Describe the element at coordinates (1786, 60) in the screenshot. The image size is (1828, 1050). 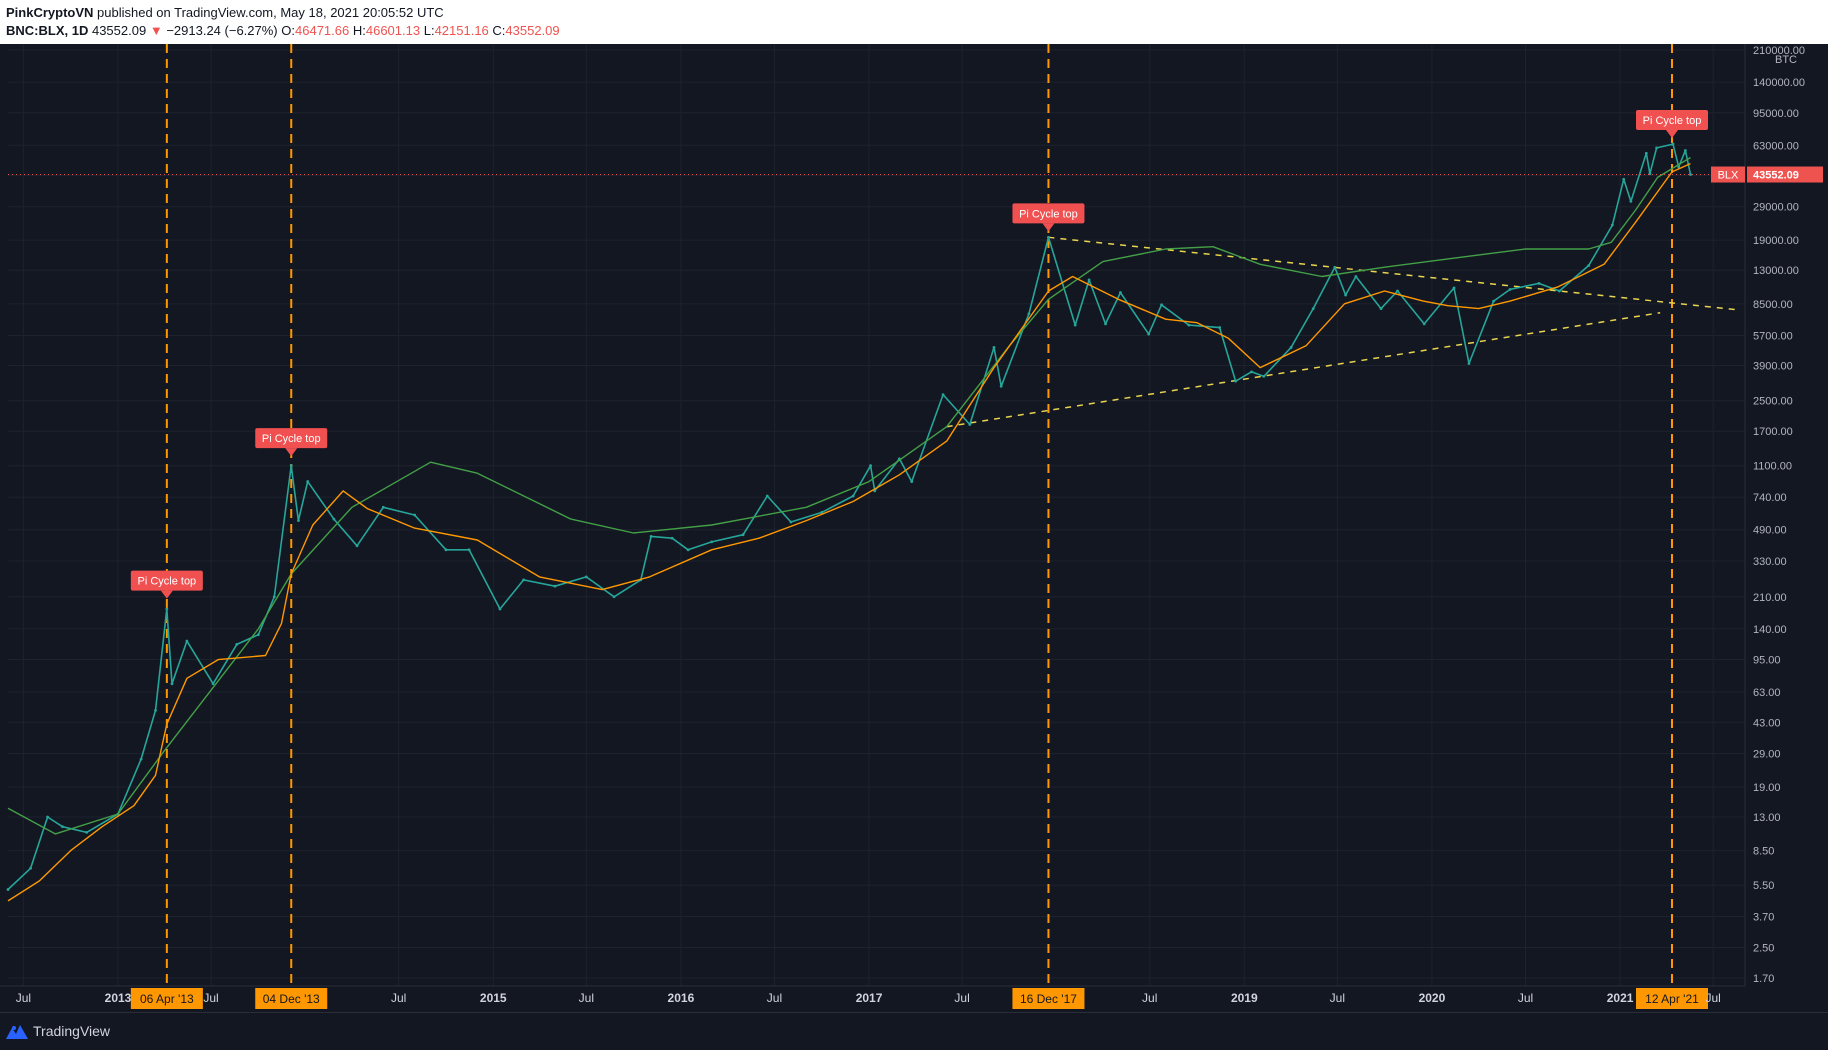
I see `currency-label: BTC` at that location.